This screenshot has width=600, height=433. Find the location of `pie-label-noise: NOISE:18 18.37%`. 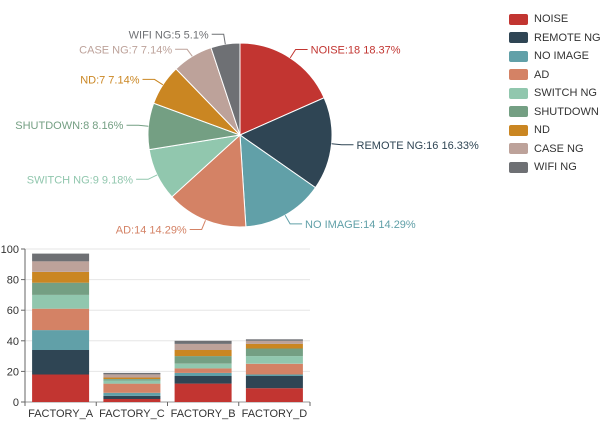

pie-label-noise: NOISE:18 18.37% is located at coordinates (356, 51).